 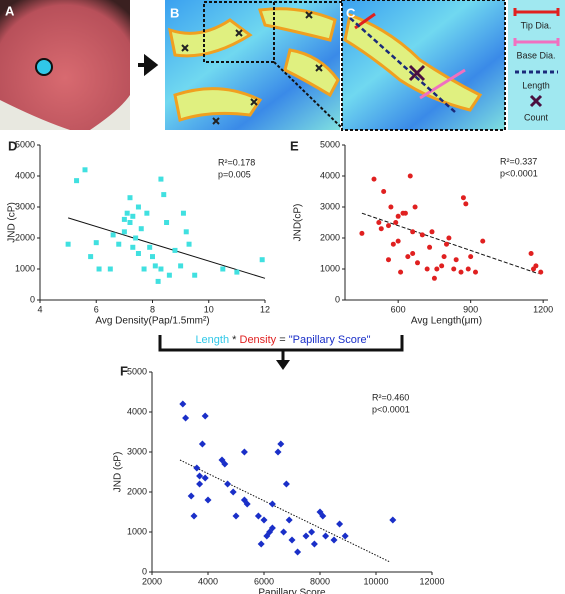 I want to click on x-tick-label: 600, so click(x=398, y=309).